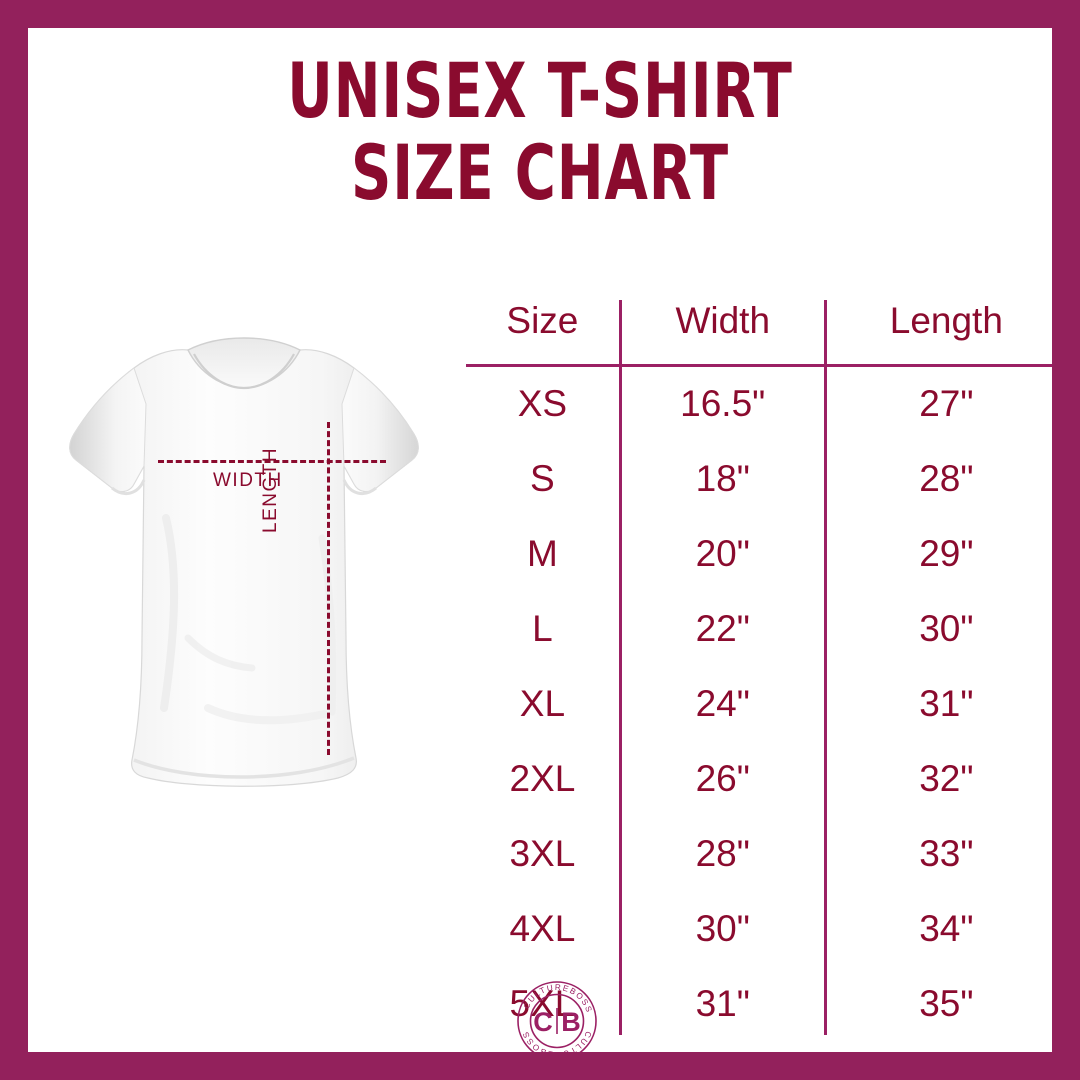 This screenshot has width=1080, height=1080. I want to click on table-cell-width: 24", so click(722, 704).